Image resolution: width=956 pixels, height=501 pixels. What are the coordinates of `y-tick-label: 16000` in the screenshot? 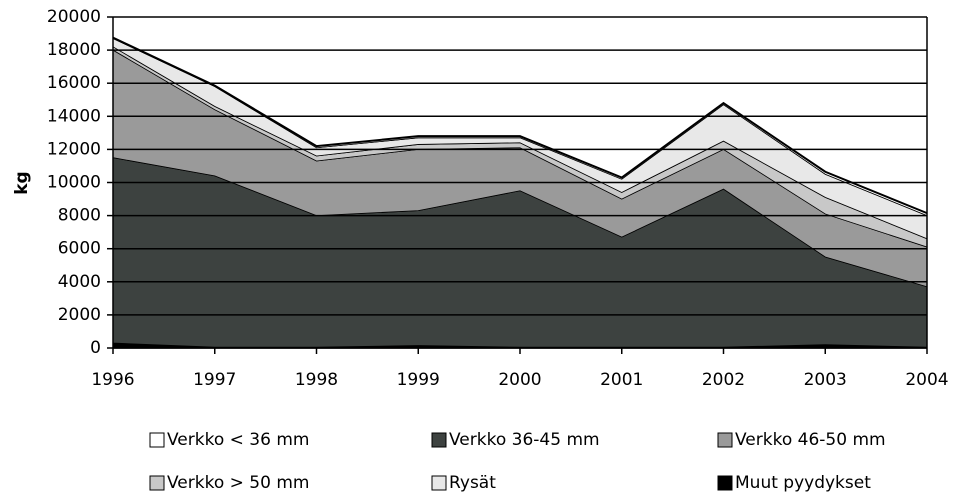 It's located at (74, 83).